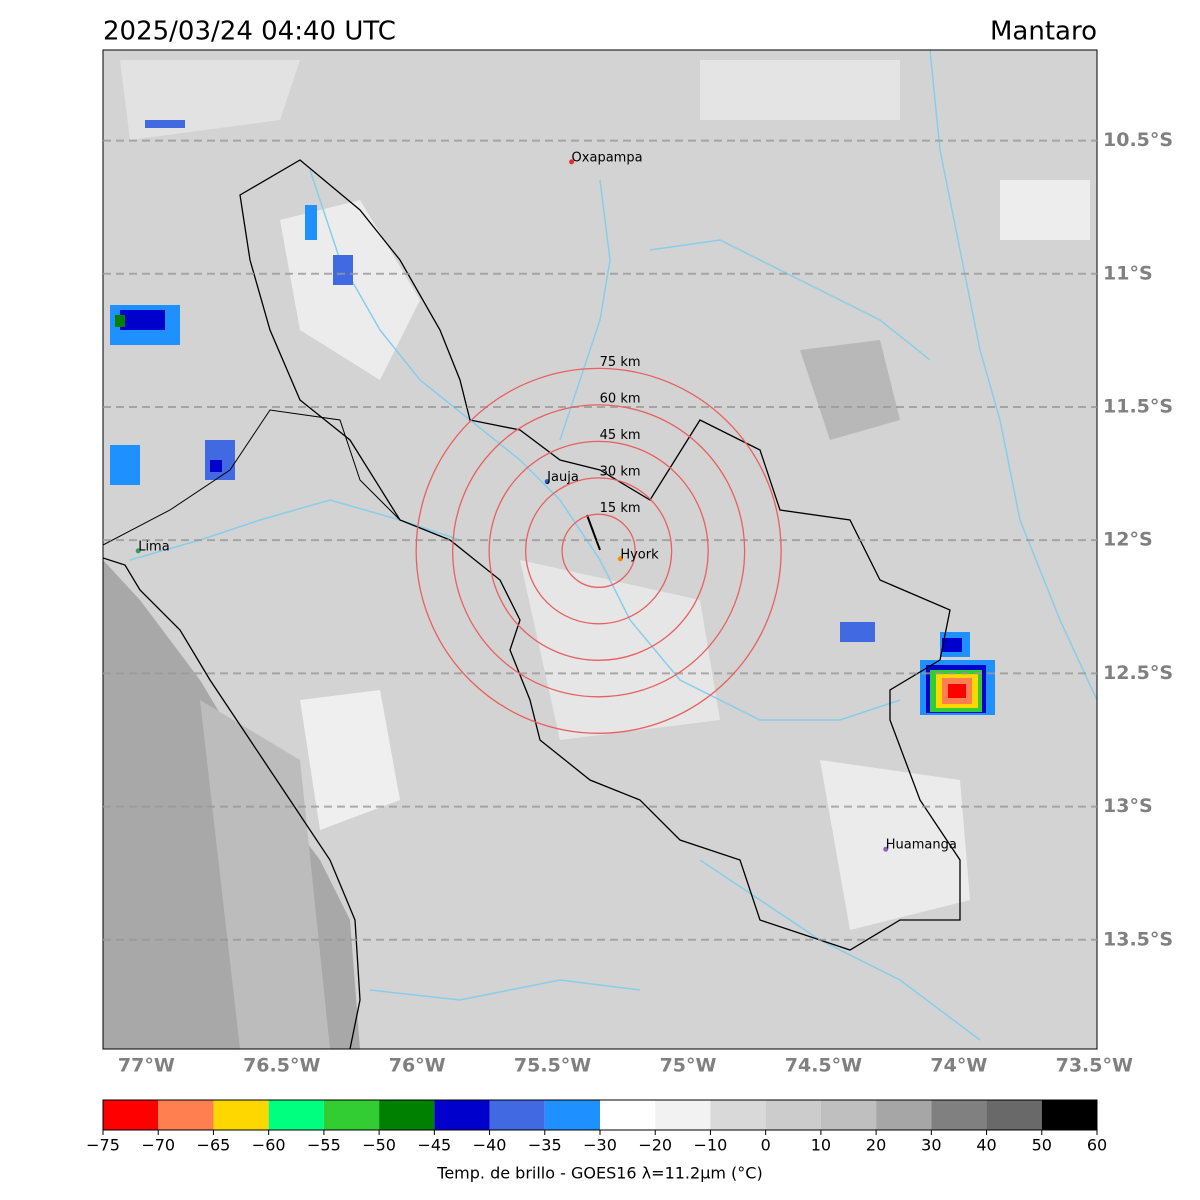 The height and width of the screenshot is (1200, 1200). I want to click on colorbar-tick-label: 20, so click(876, 1145).